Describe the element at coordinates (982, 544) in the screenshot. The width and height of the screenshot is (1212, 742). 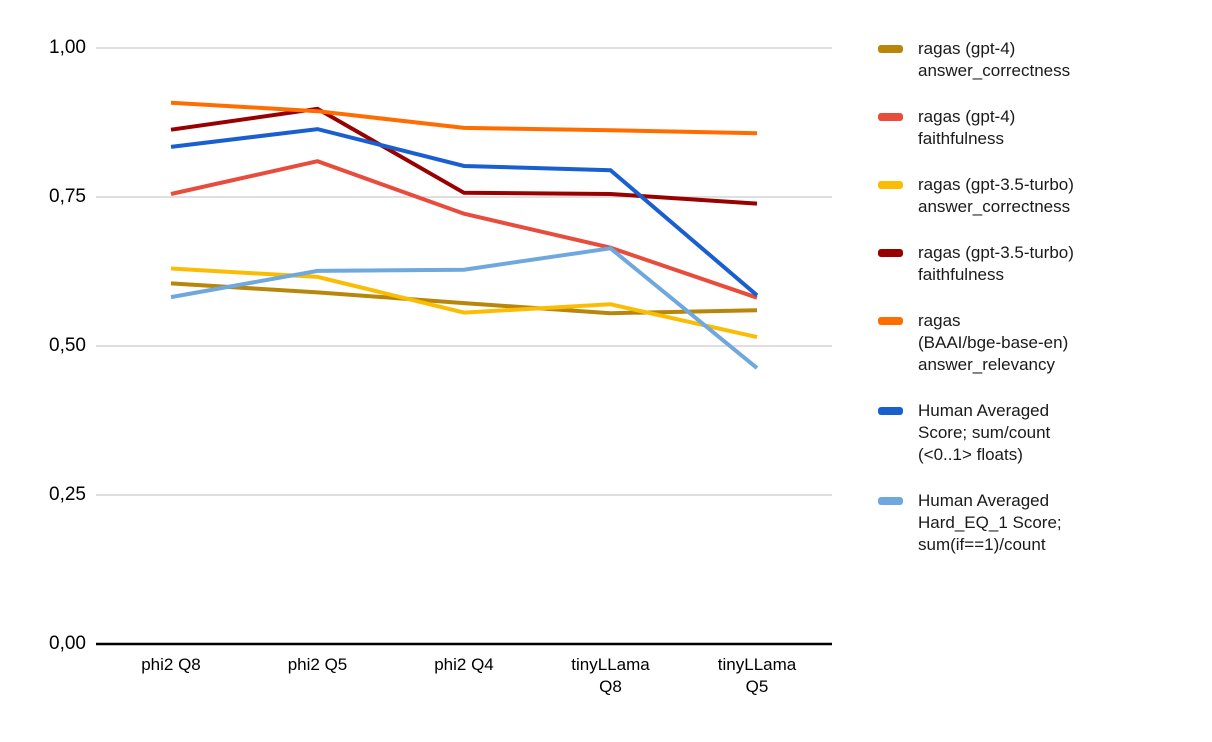
I see `legend-label-line: sum(if==1)/count` at that location.